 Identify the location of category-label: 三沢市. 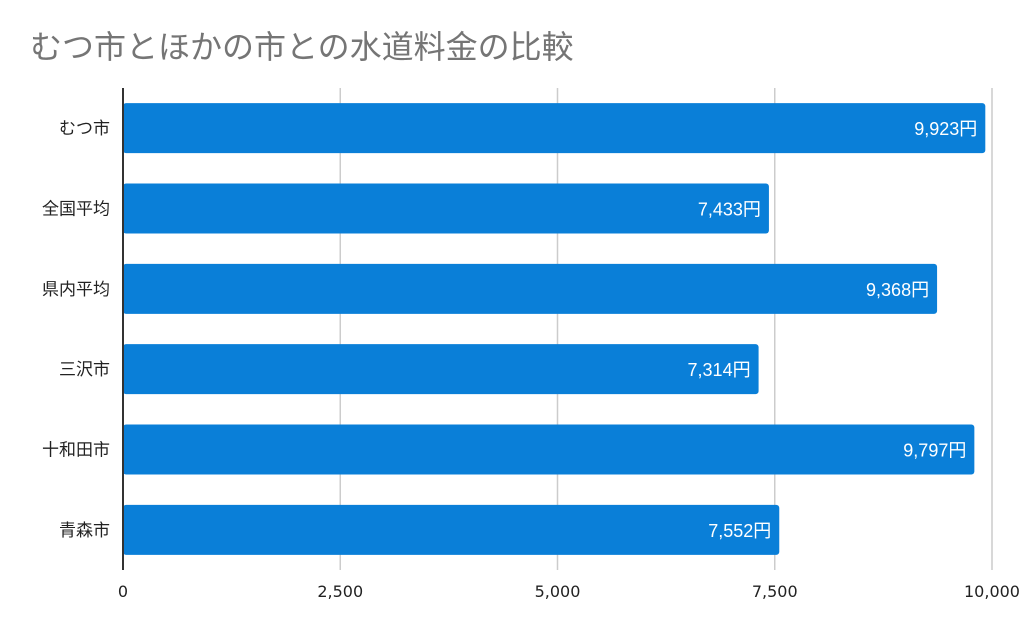
(84, 370).